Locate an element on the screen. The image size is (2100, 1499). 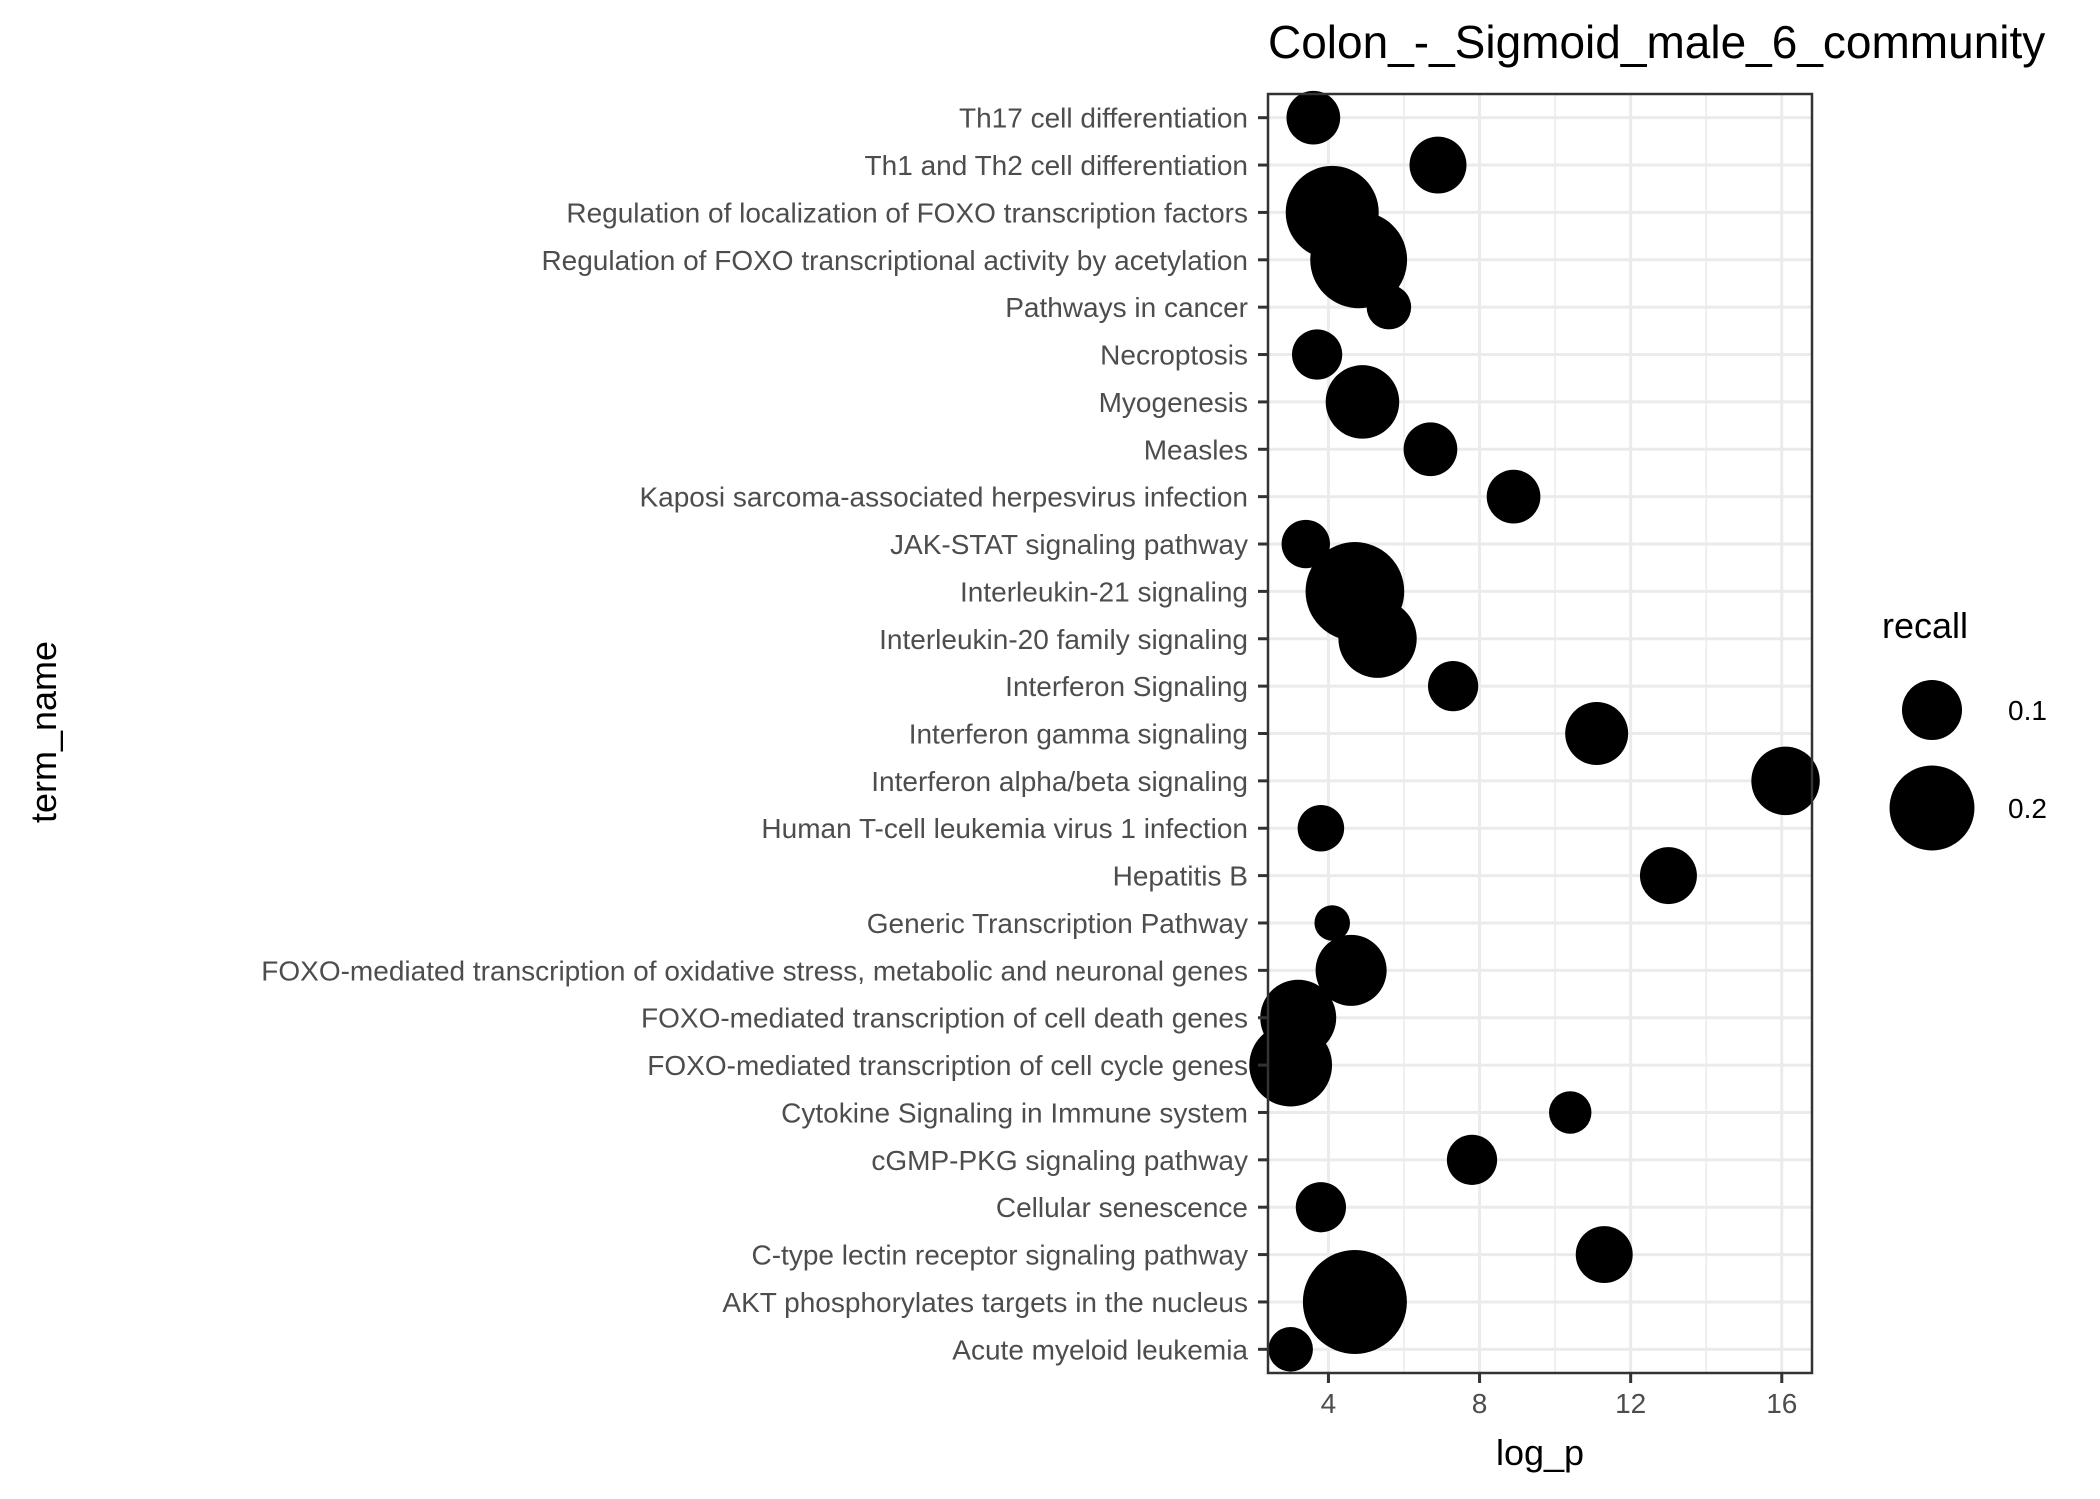
chart-title: Colon_-_Sigmoid_male_6_community is located at coordinates (1656, 42).